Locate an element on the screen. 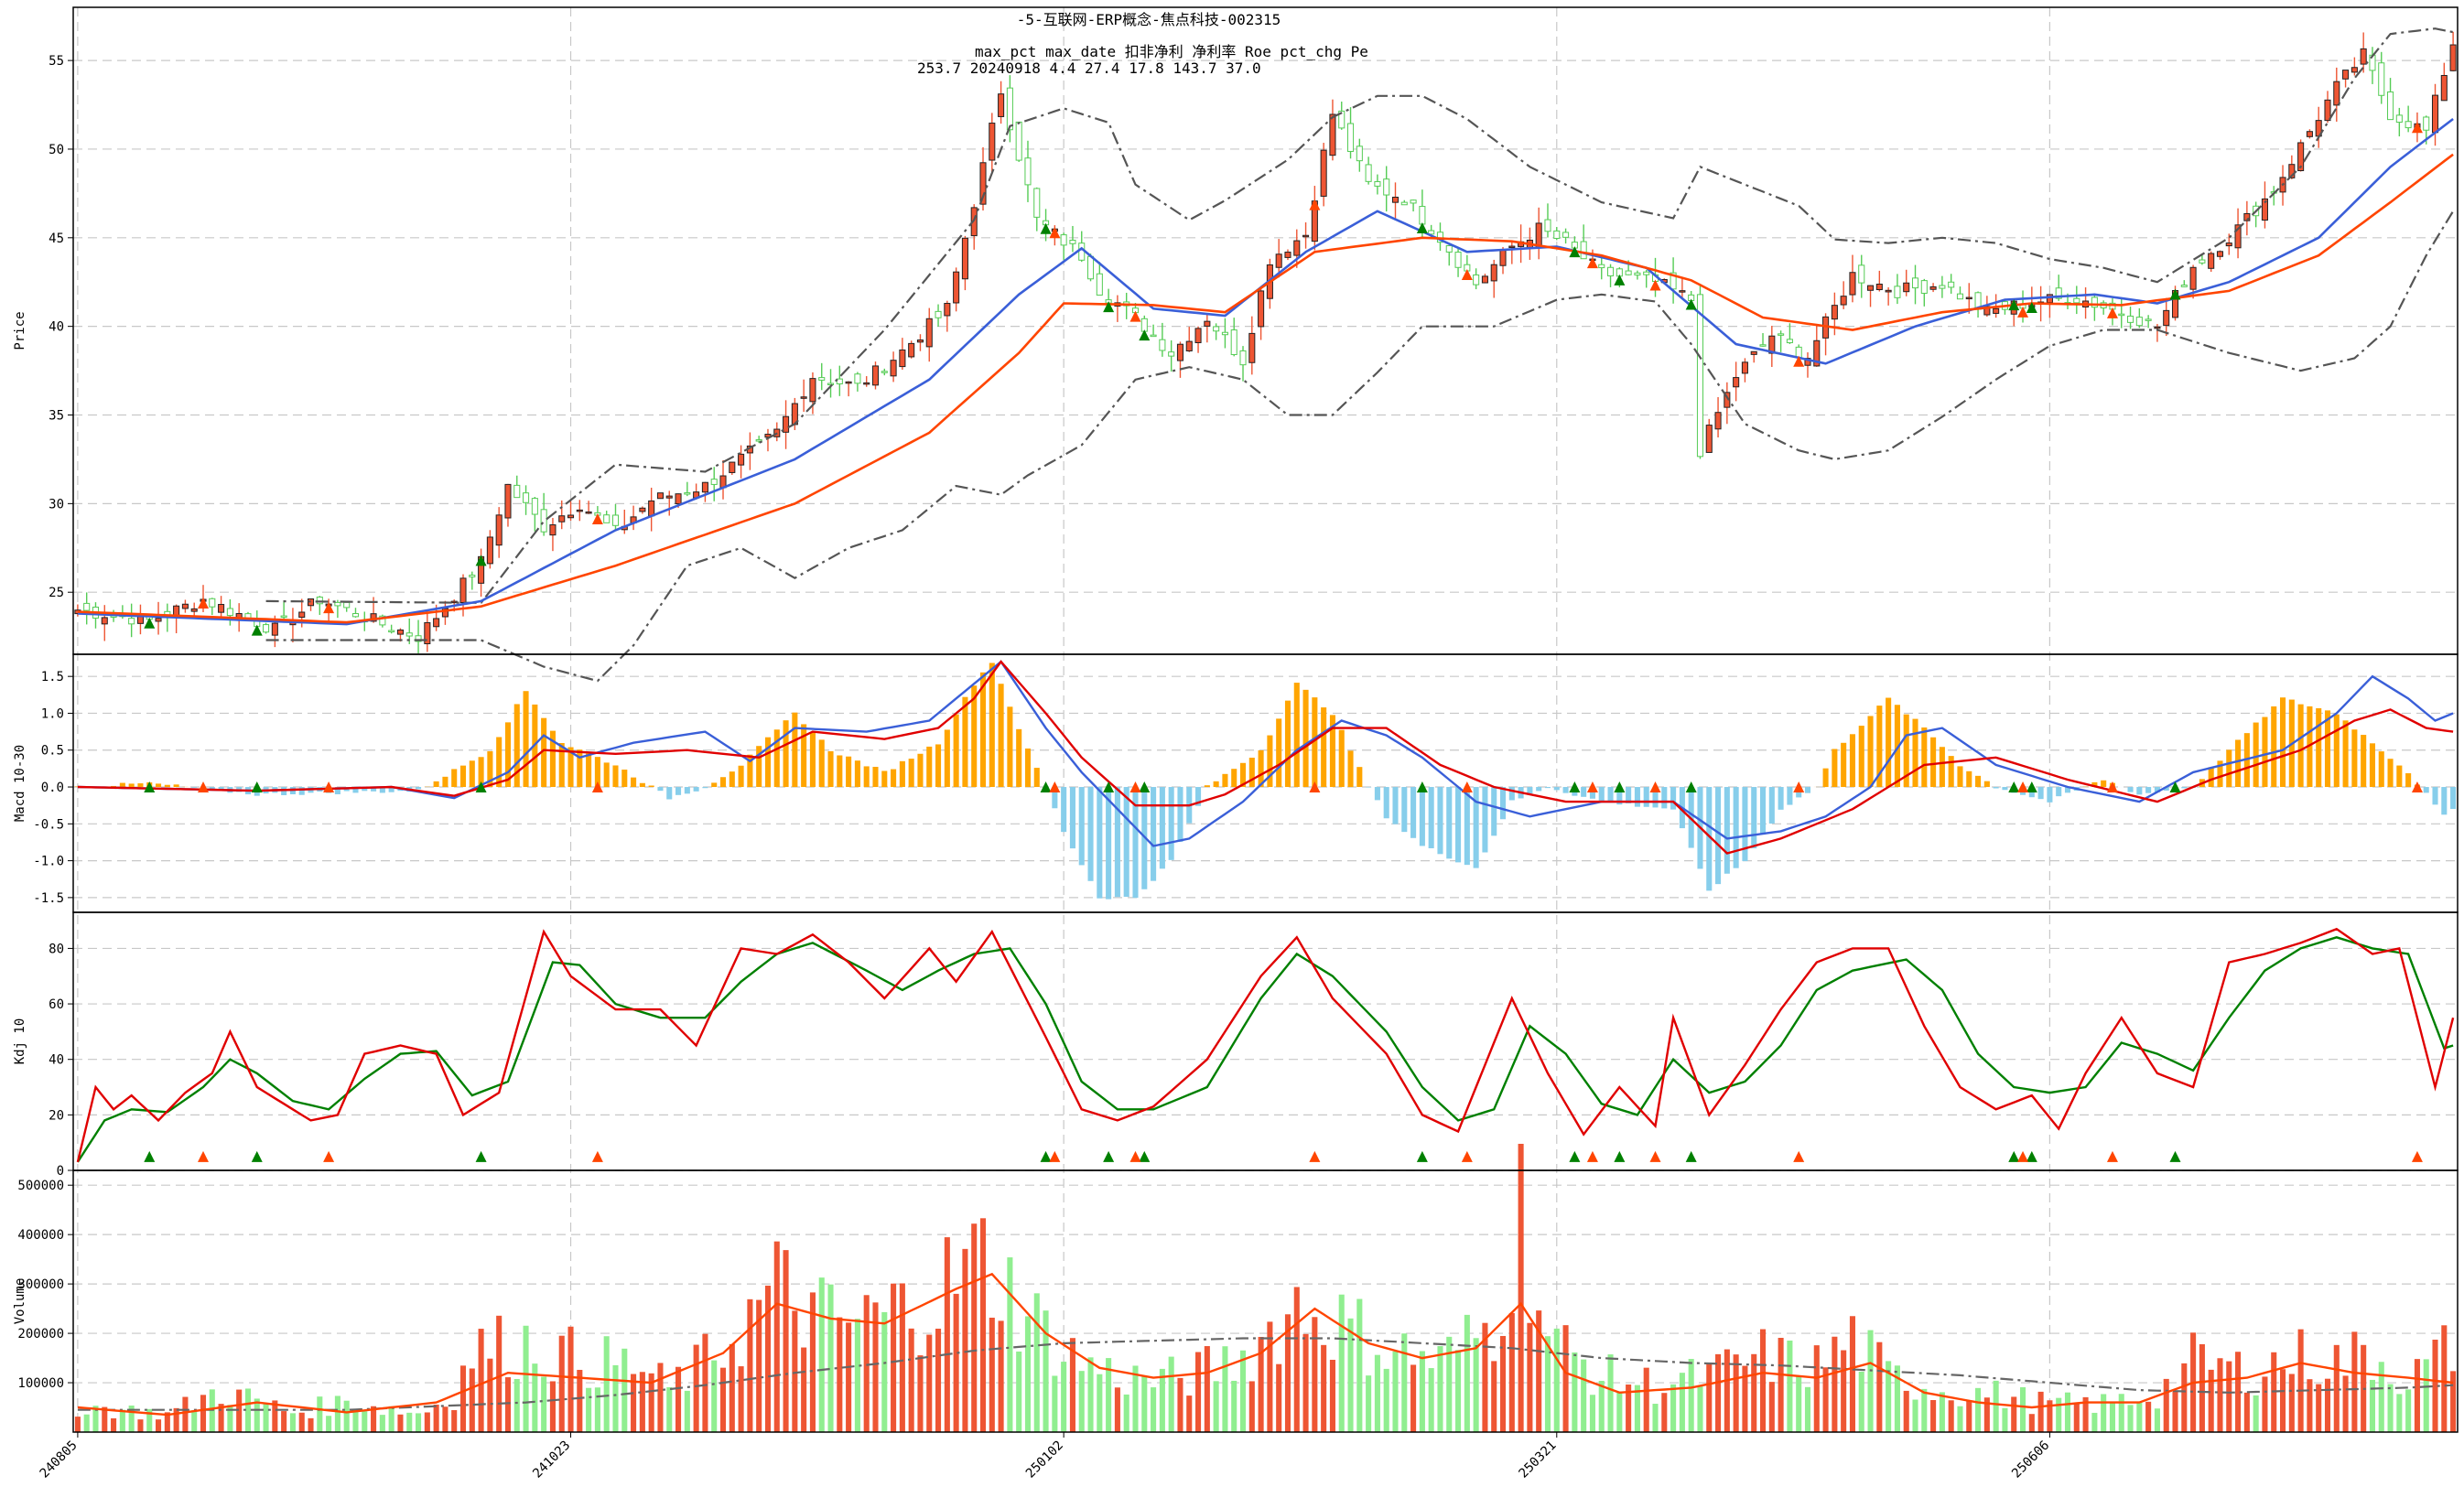 The height and width of the screenshot is (1487, 2464). price-ytick-label: 55 is located at coordinates (56, 61).